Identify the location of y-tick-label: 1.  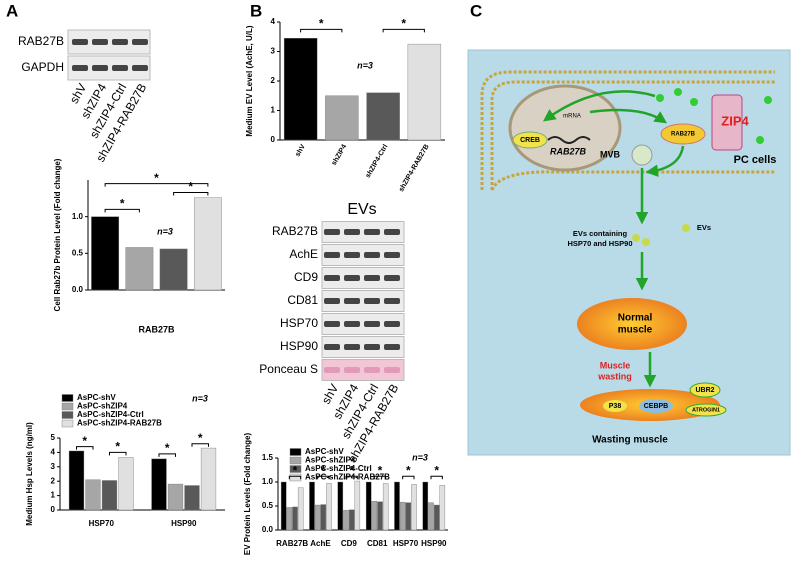
(273, 110).